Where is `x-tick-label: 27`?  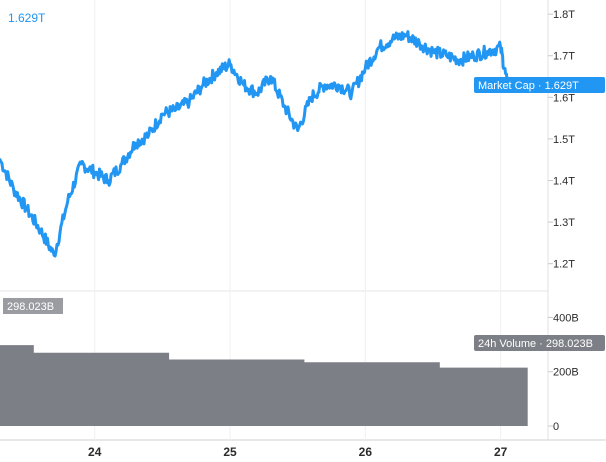 x-tick-label: 27 is located at coordinates (501, 452).